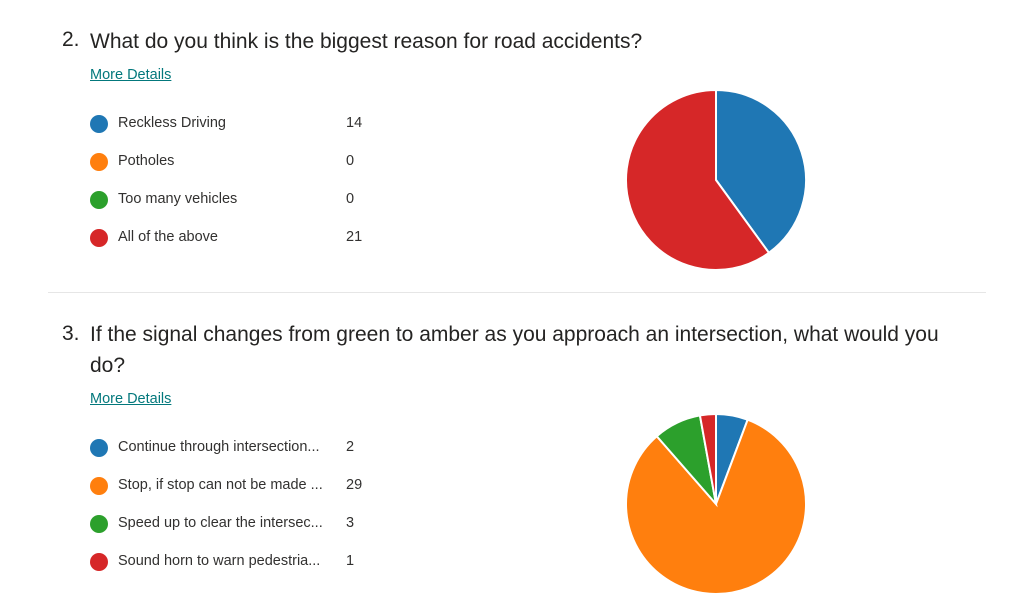 Image resolution: width=1026 pixels, height=616 pixels. Describe the element at coordinates (350, 447) in the screenshot. I see `option-count: 2` at that location.